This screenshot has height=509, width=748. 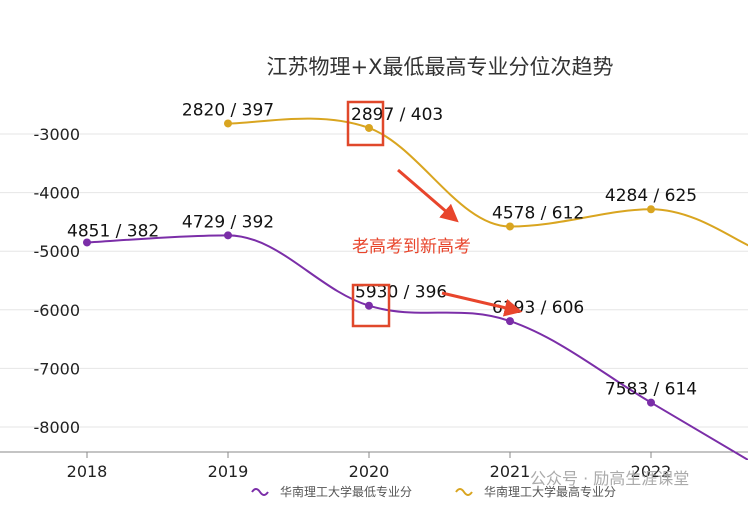 I want to click on data-label: 7583 / 614, so click(x=651, y=390).